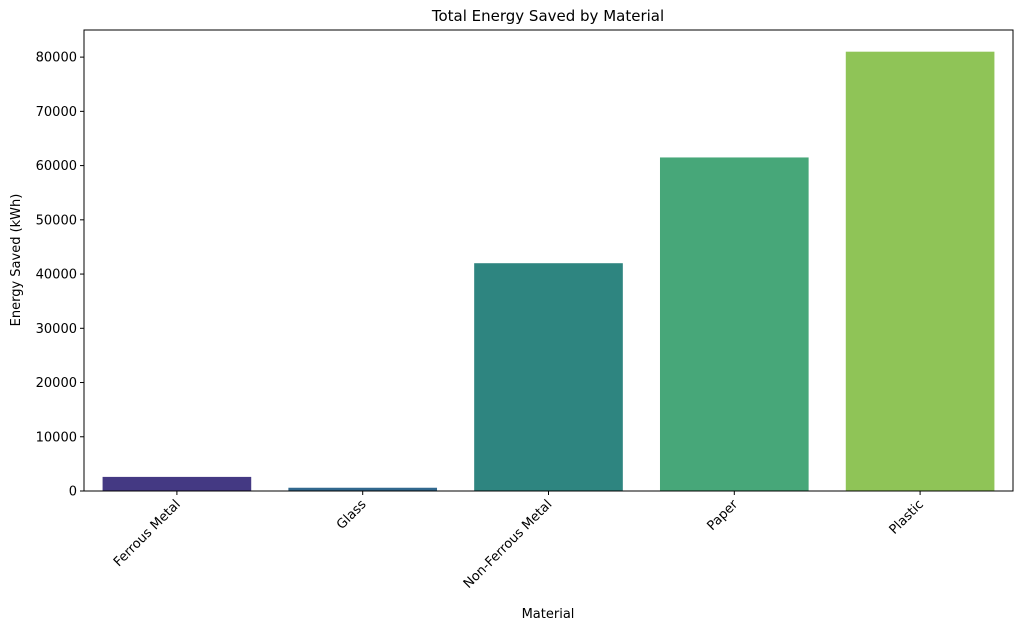 The height and width of the screenshot is (630, 1023). Describe the element at coordinates (363, 489) in the screenshot. I see `bar-glass` at that location.